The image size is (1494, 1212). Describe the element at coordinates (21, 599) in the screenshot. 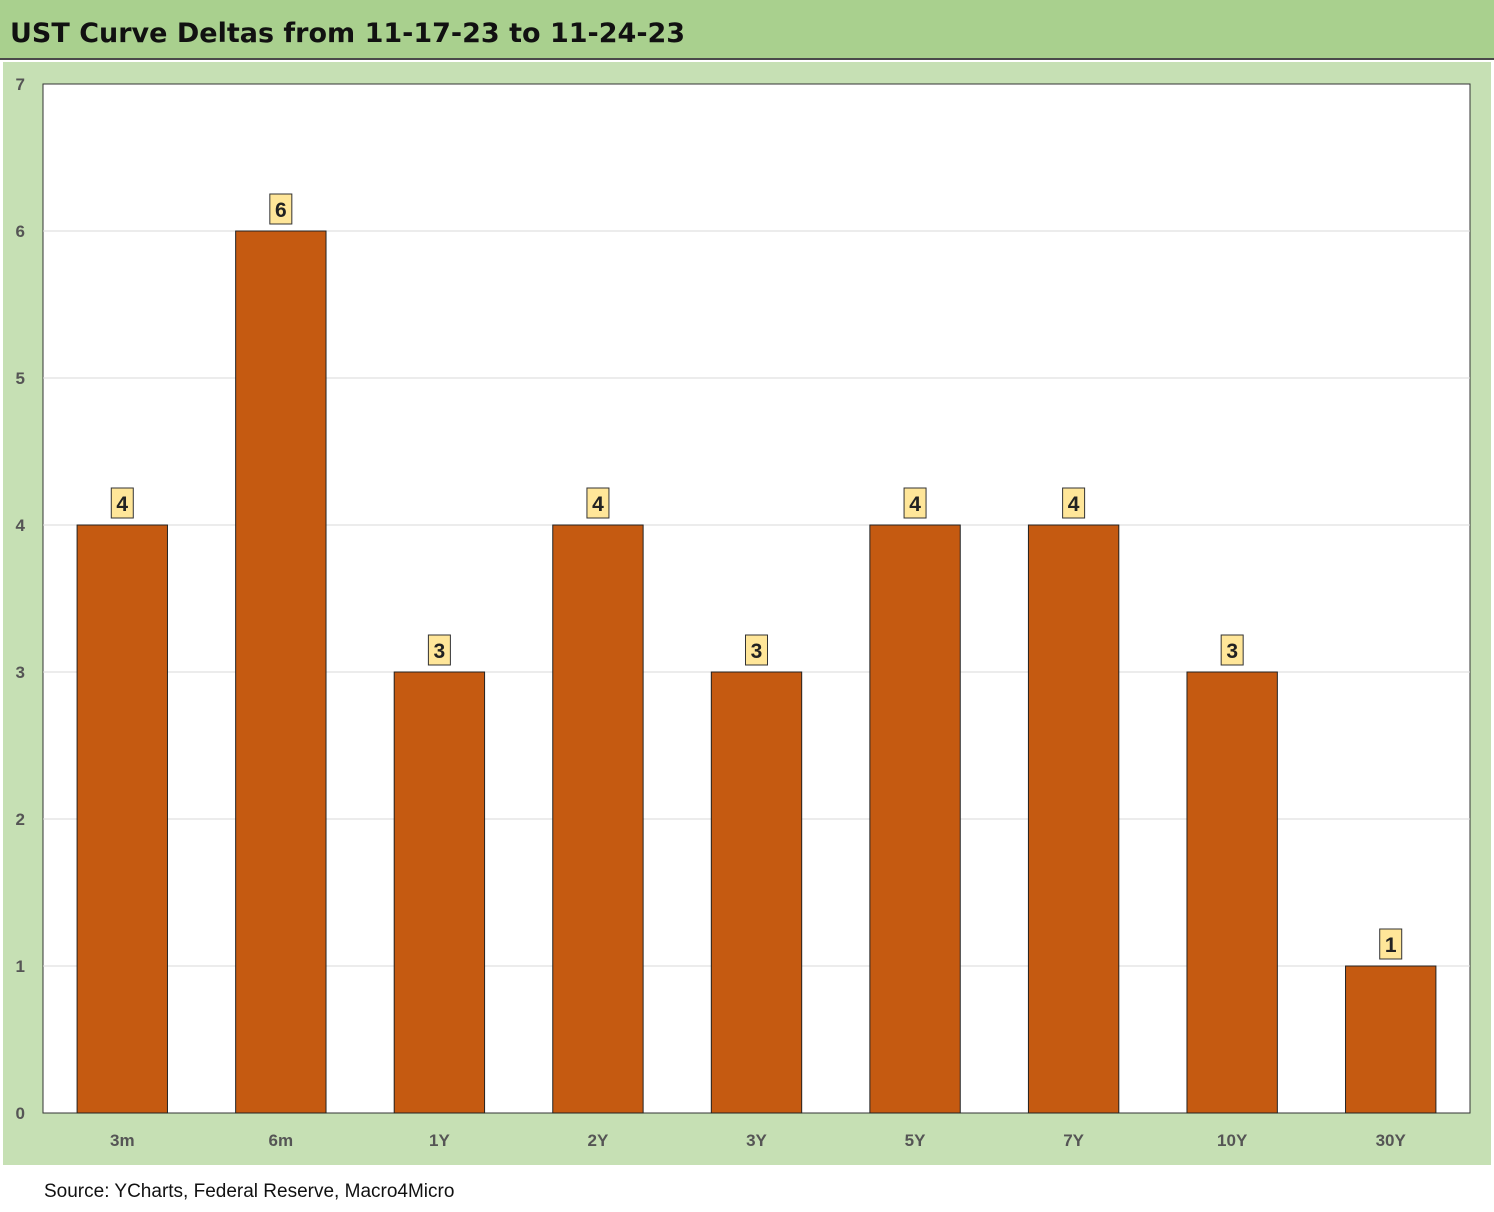

I see `y-axis-ticks: 0 1 2 3 4 5 6 7` at that location.